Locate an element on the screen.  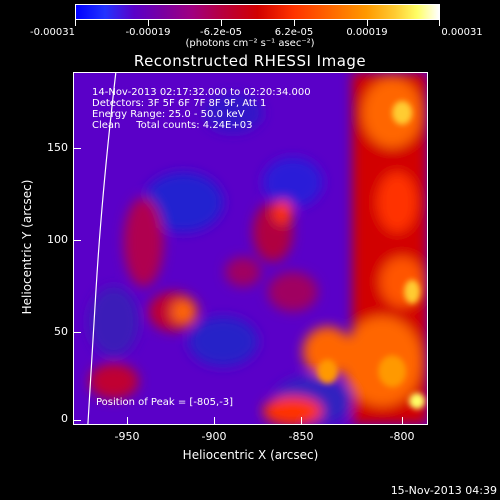
x-tick-label: -950 is located at coordinates (127, 436).